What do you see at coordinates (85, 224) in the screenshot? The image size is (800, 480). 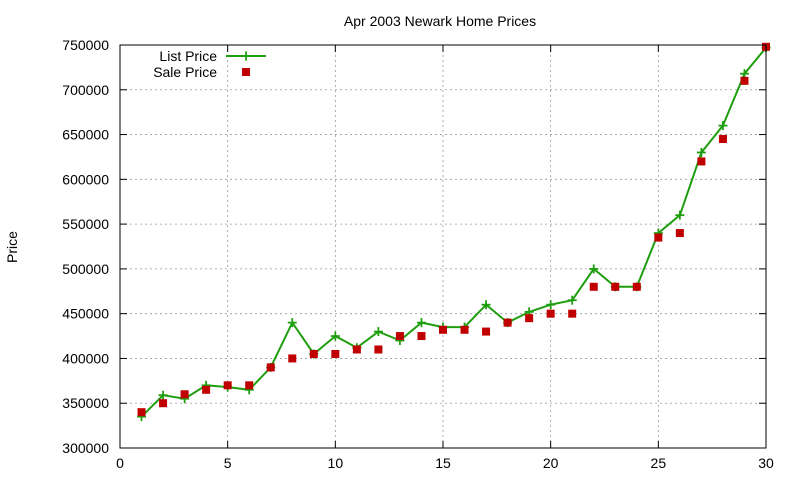 I see `y-tick-label: 550000` at bounding box center [85, 224].